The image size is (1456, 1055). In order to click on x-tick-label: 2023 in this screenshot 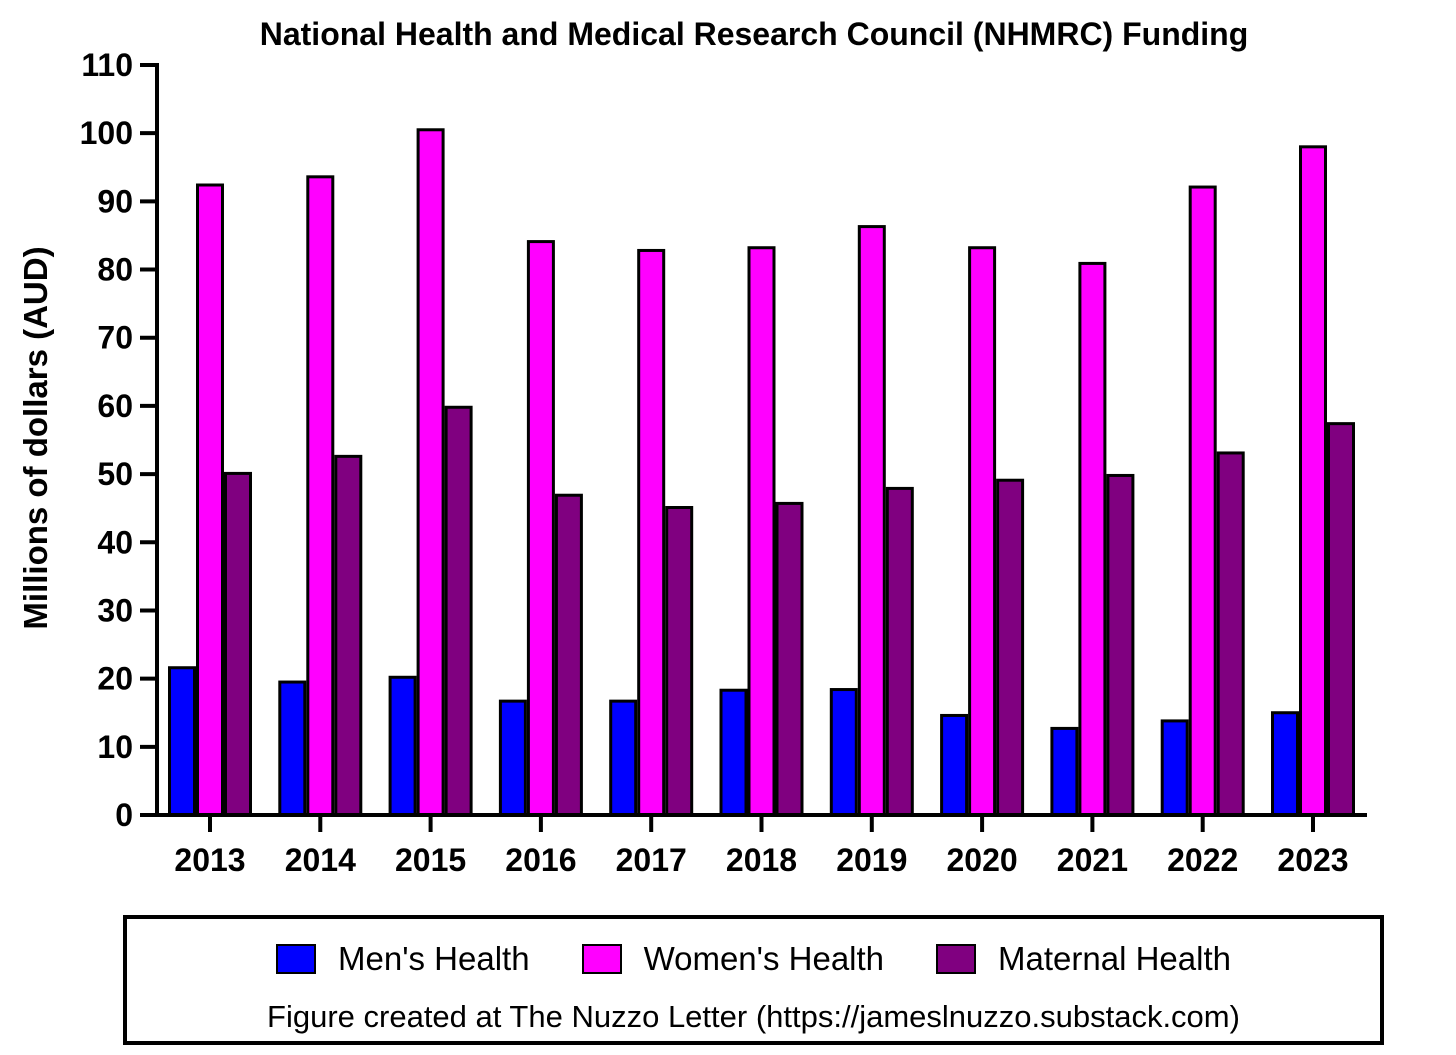, I will do `click(1312, 860)`.